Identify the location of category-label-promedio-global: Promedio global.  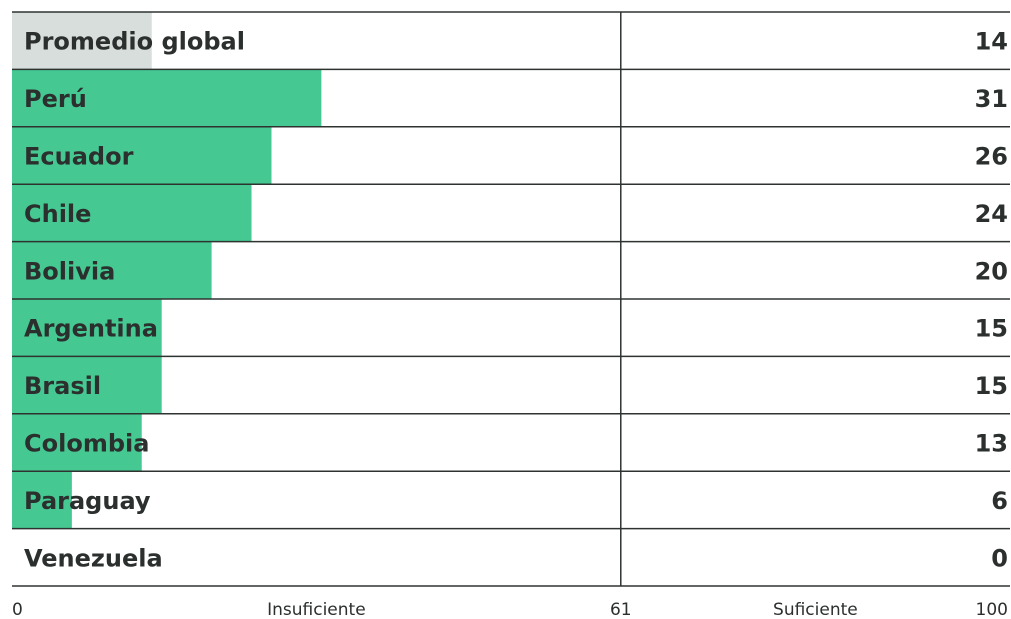
(134, 42).